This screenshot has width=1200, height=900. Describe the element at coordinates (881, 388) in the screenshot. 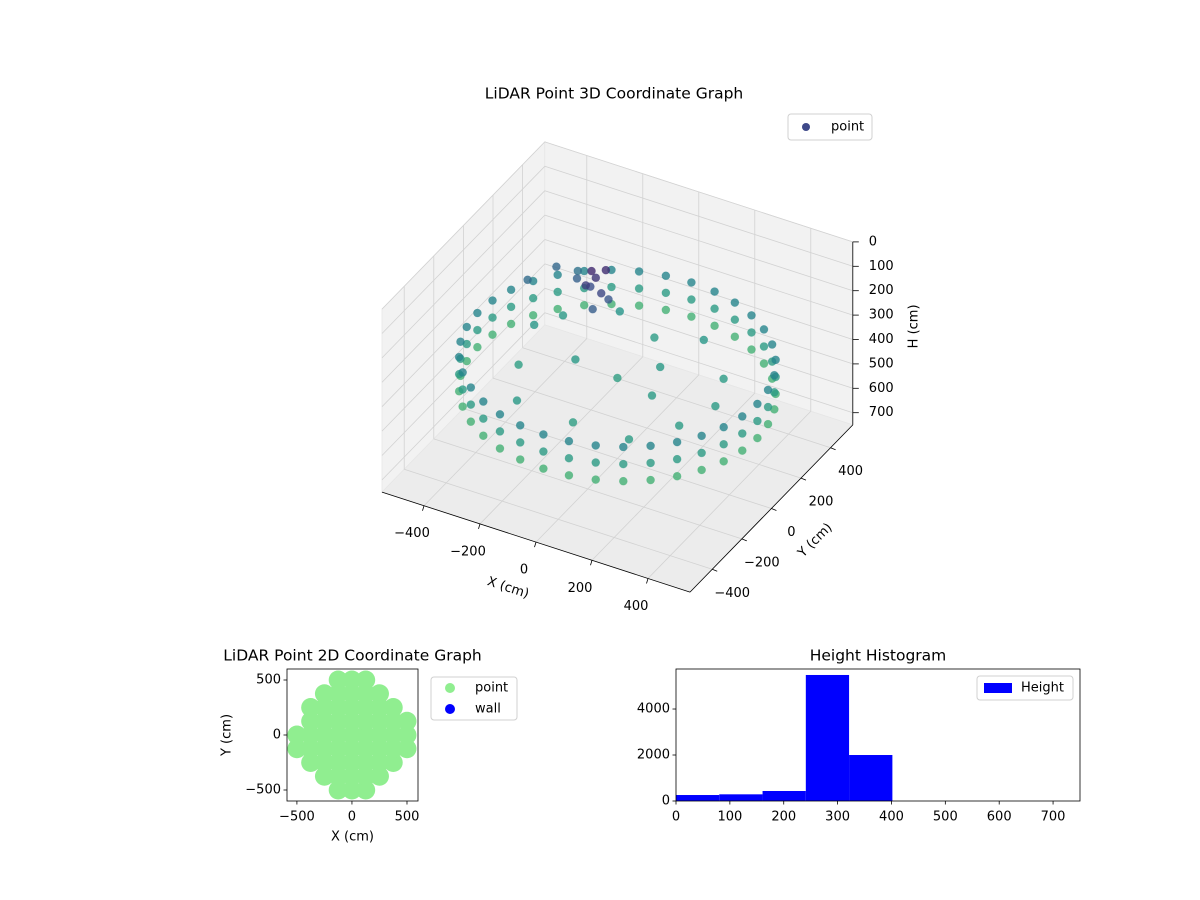

I see `z-tick-label: 600` at that location.